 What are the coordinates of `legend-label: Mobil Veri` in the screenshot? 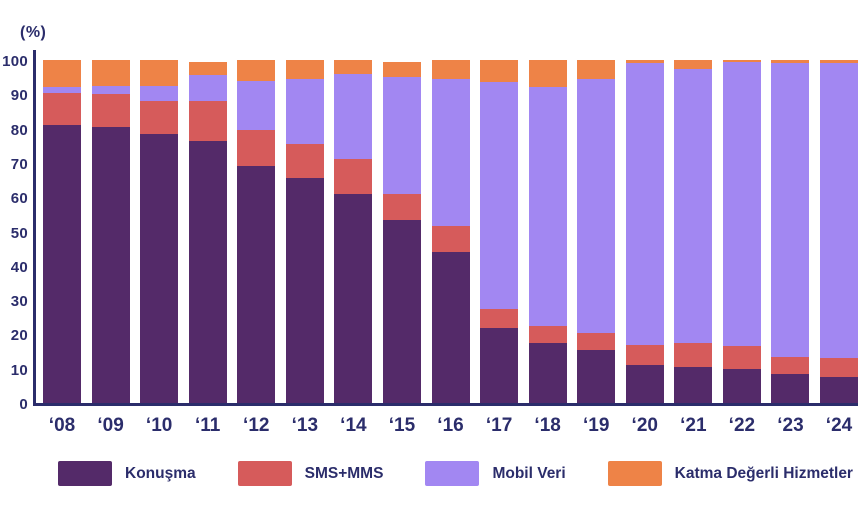 It's located at (529, 473).